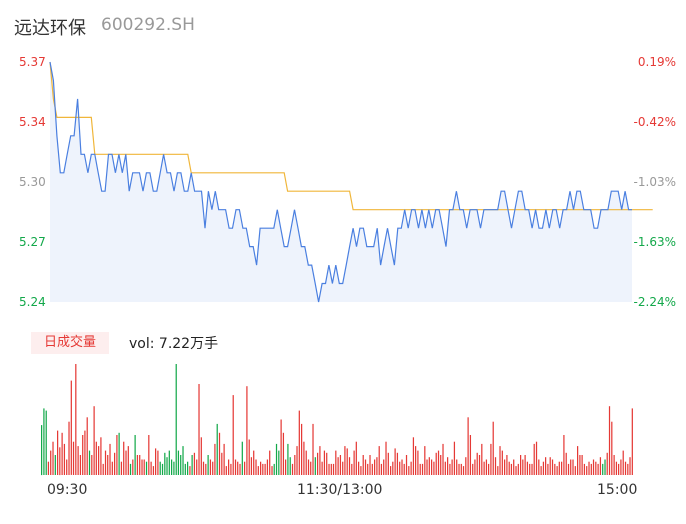  What do you see at coordinates (50, 28) in the screenshot?
I see `stock-name: 远达环保` at bounding box center [50, 28].